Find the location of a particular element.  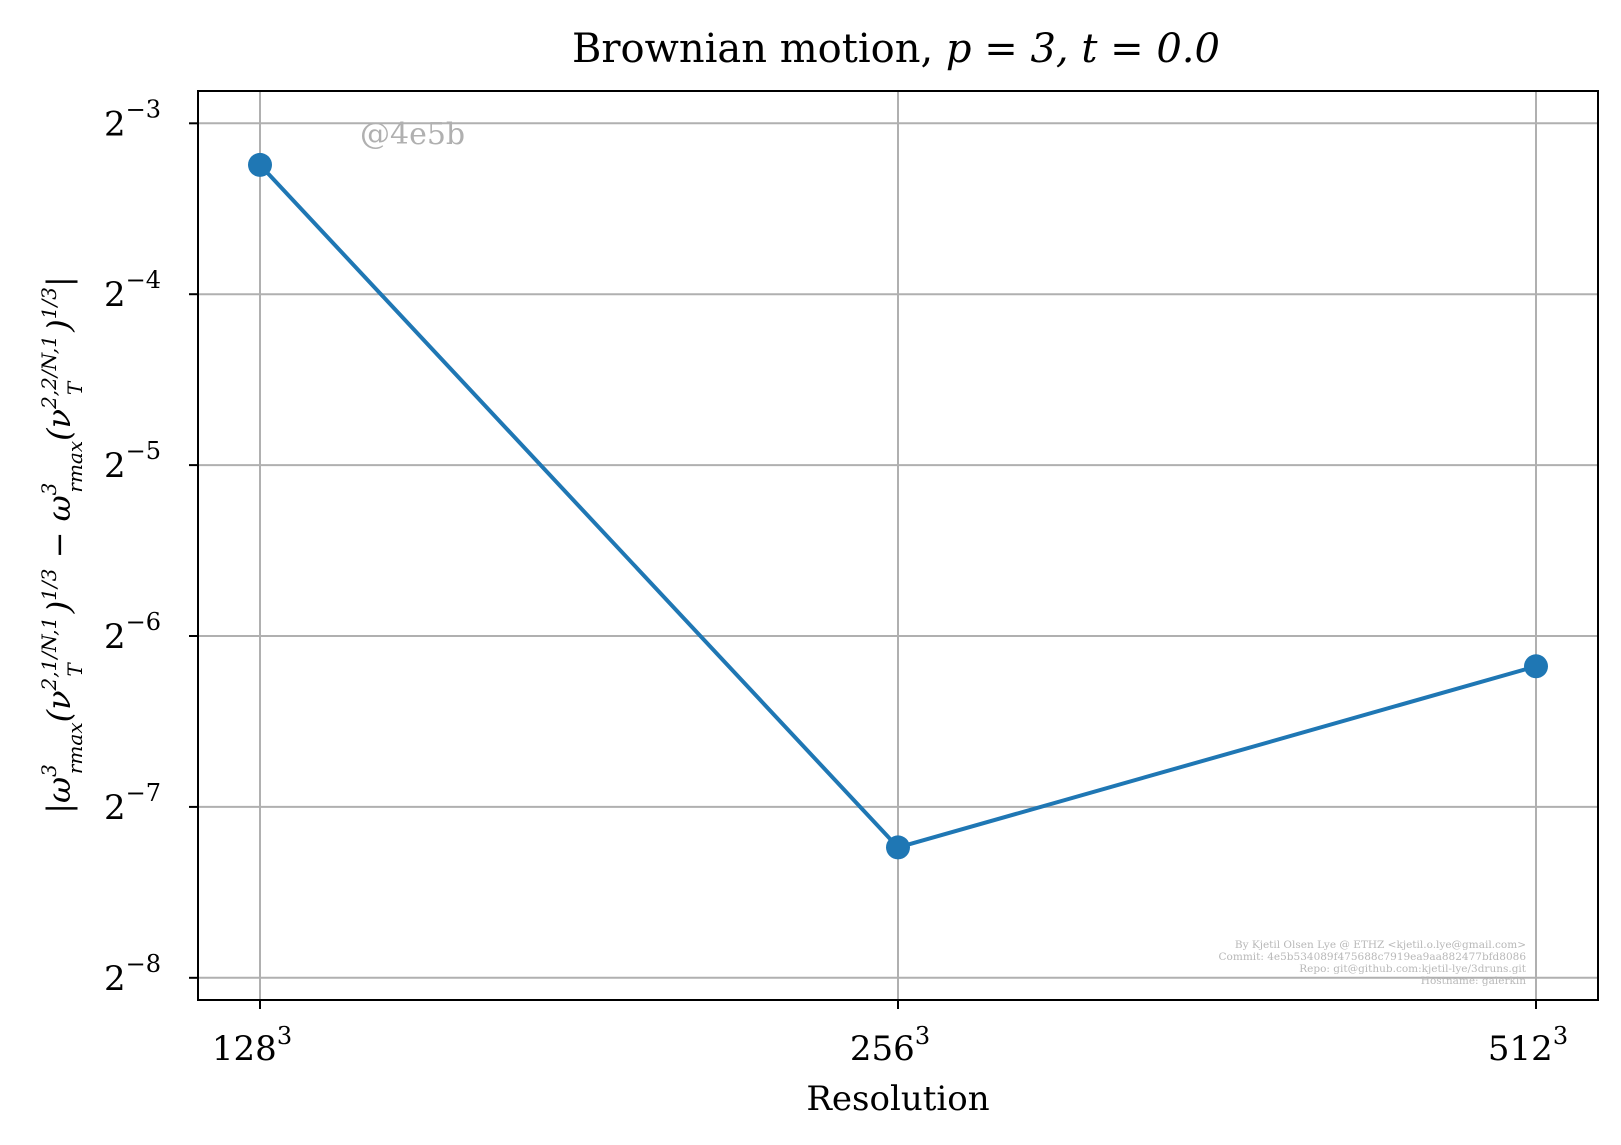

y-tick-label: 2−8 is located at coordinates (132, 974).